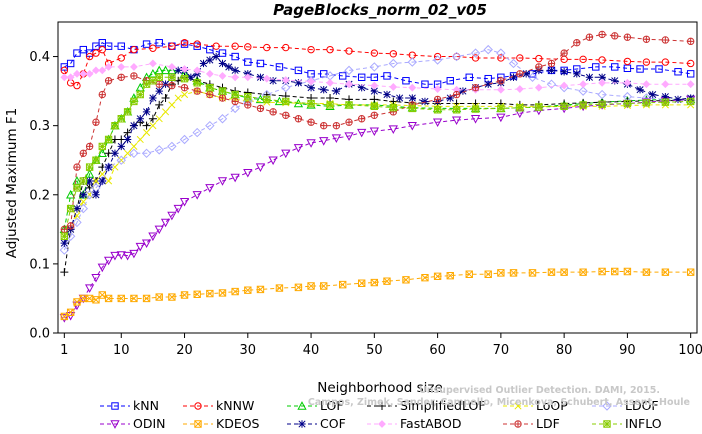 The image size is (702, 434). What do you see at coordinates (133, 423) in the screenshot?
I see `legend-entry-odin: ODIN` at bounding box center [133, 423].